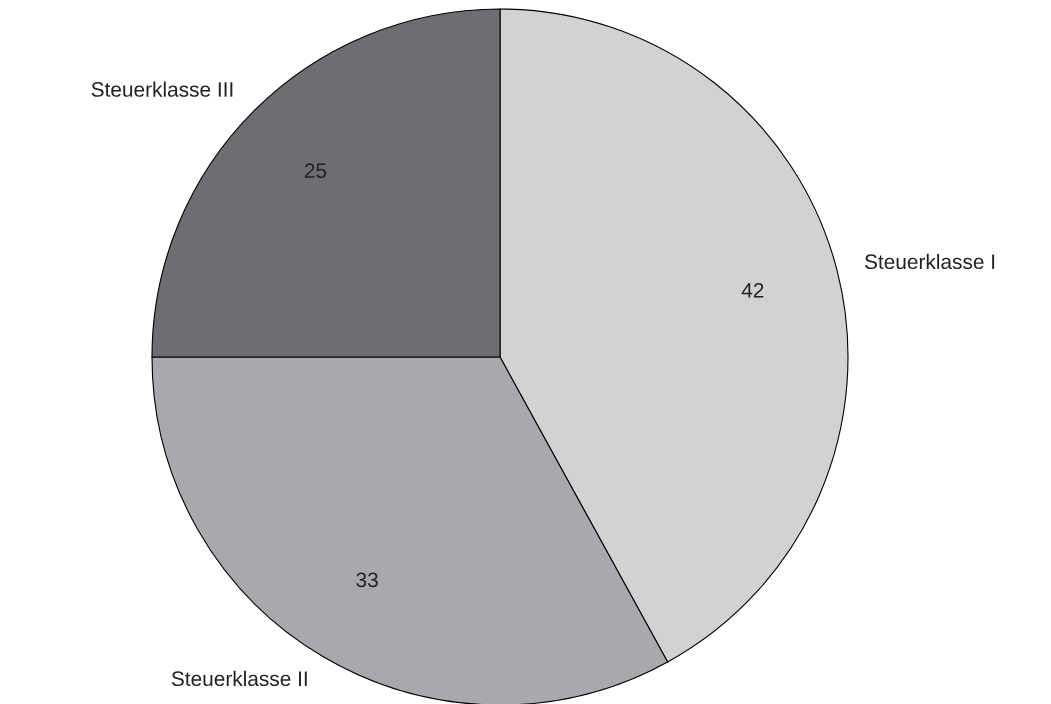 This screenshot has height=704, width=1051. I want to click on data-label: 42, so click(752, 290).